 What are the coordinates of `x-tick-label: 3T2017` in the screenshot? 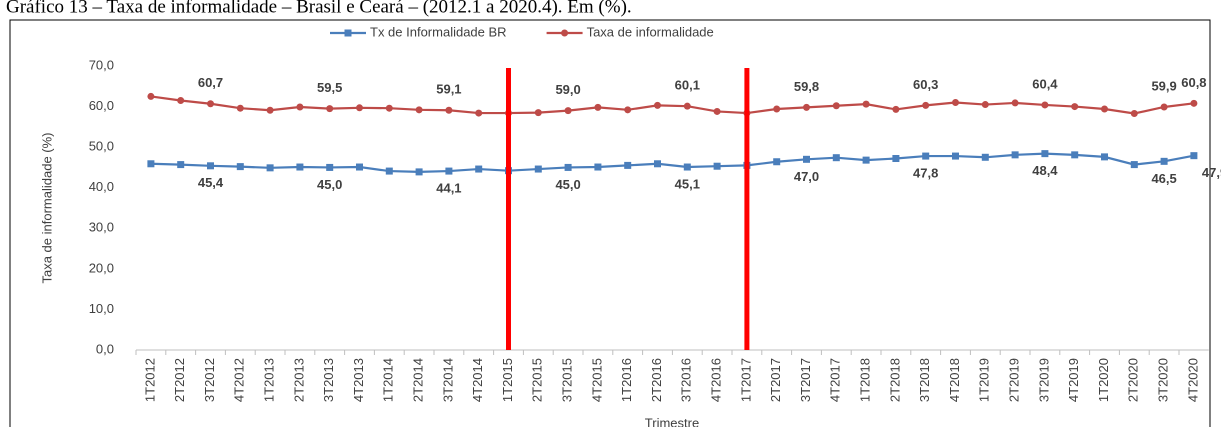 It's located at (805, 380).